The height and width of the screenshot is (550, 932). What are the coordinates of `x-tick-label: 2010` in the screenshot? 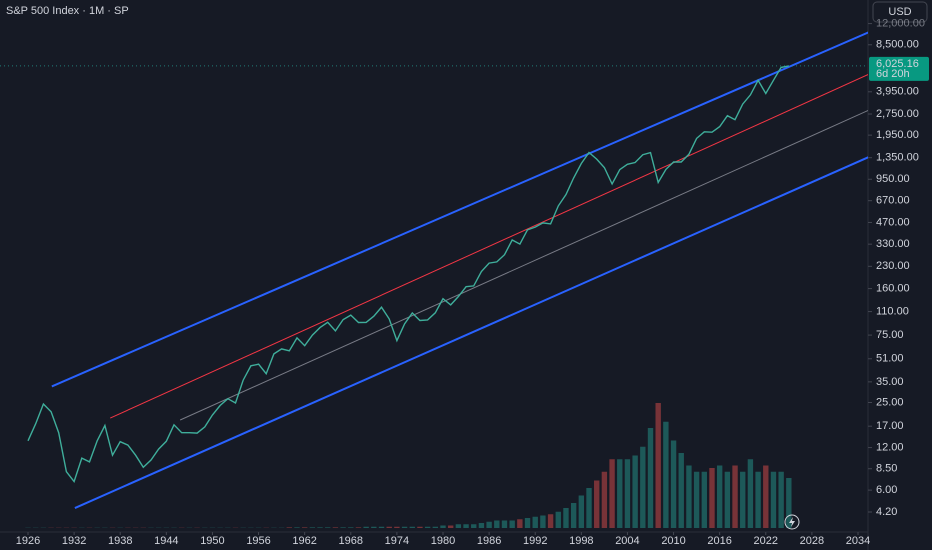 It's located at (673, 541).